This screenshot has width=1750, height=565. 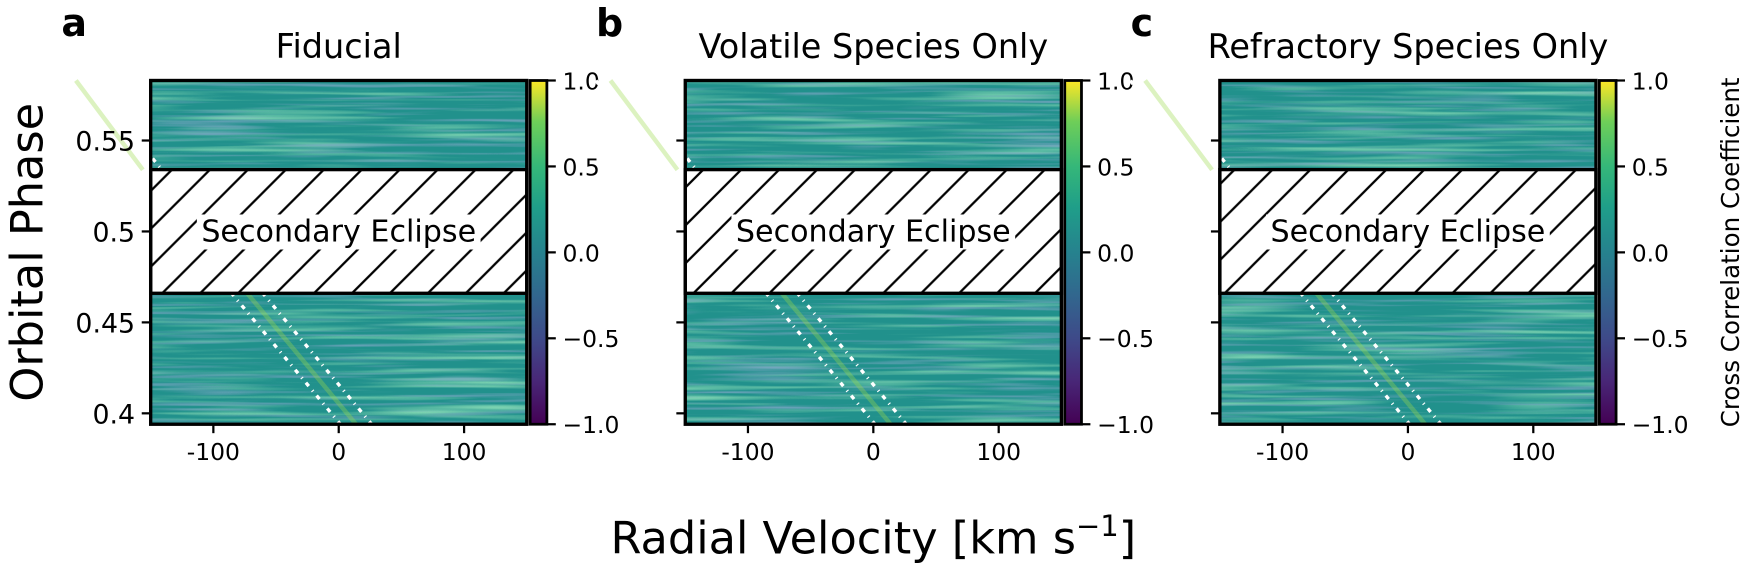 I want to click on panel-title: Fiducial, so click(x=339, y=46).